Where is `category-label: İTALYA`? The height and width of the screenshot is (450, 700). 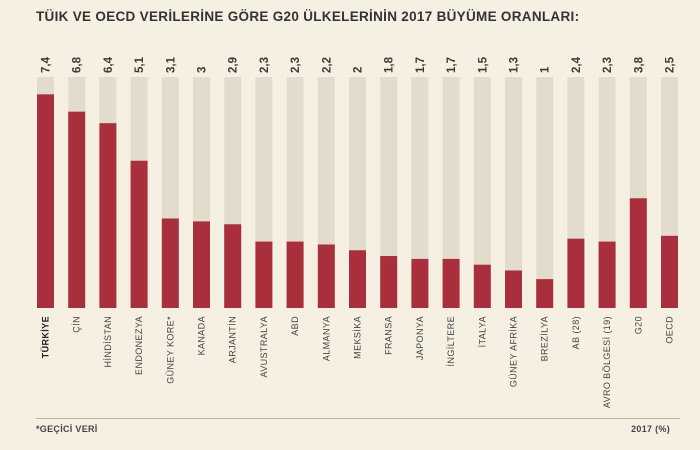
category-label: İTALYA is located at coordinates (482, 331).